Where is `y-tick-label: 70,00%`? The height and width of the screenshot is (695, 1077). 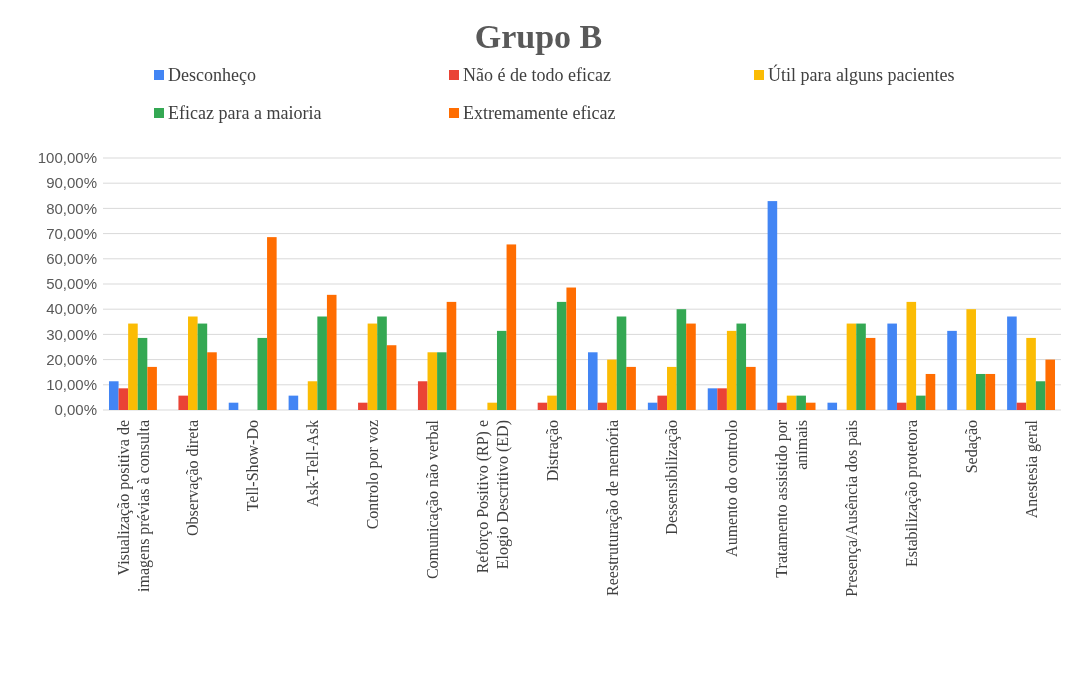
y-tick-label: 70,00% is located at coordinates (71, 233).